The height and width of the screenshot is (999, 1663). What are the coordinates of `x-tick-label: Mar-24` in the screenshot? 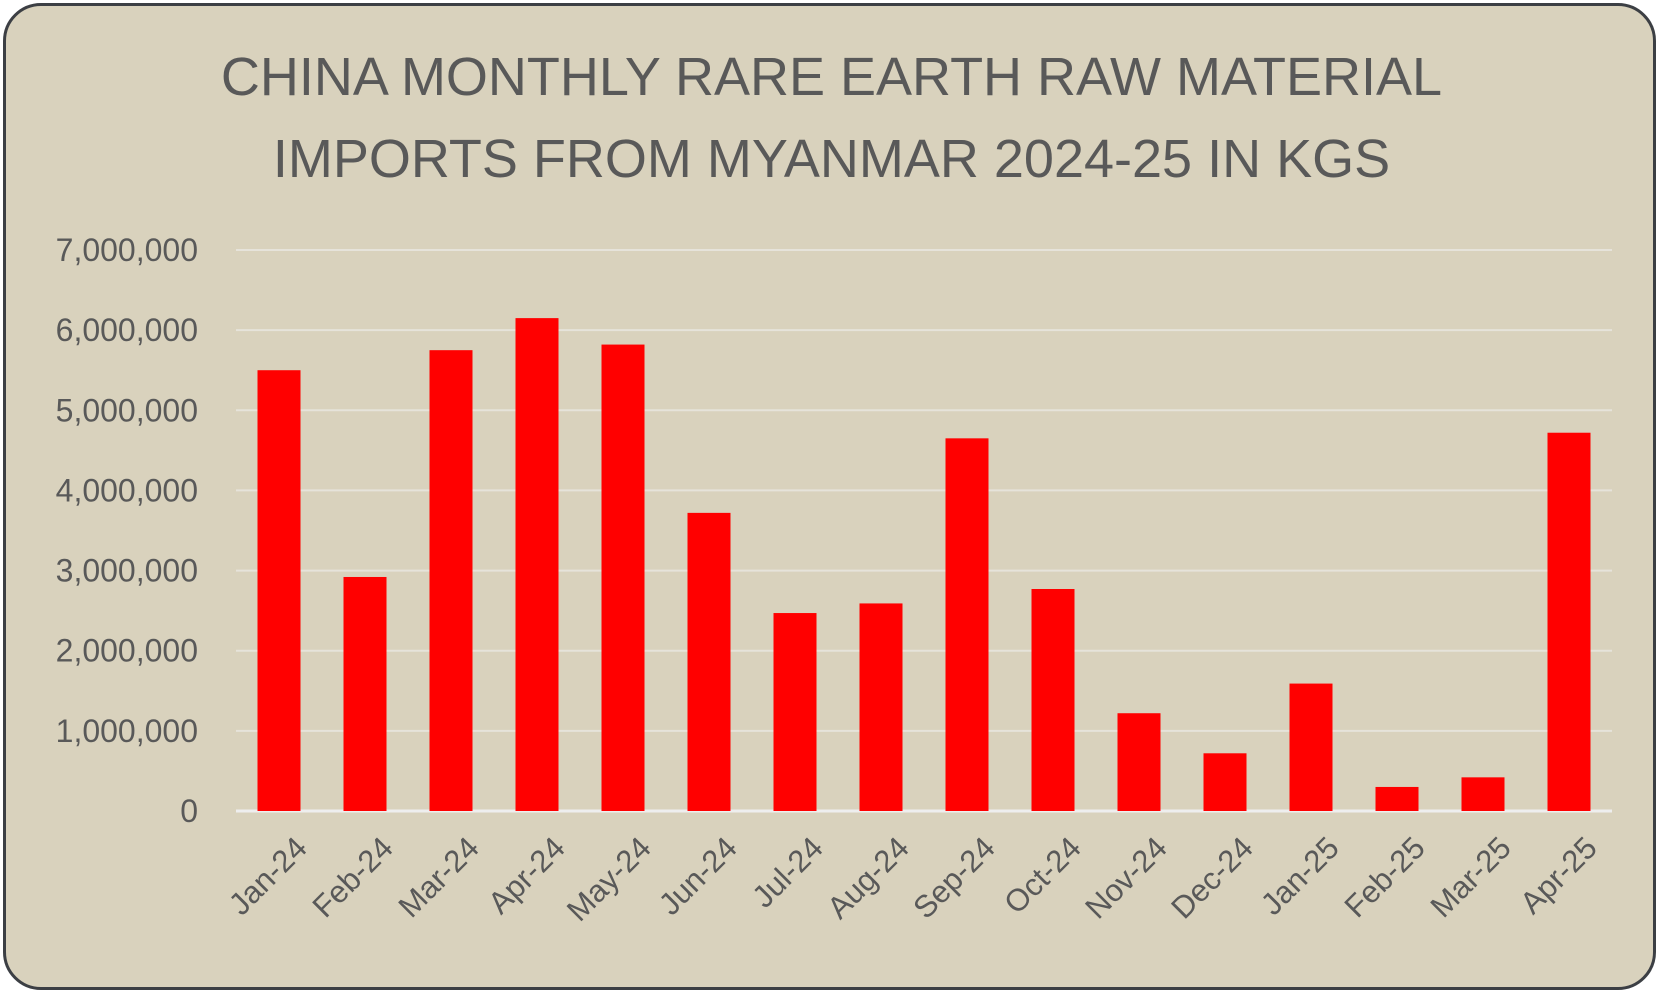 It's located at (439, 877).